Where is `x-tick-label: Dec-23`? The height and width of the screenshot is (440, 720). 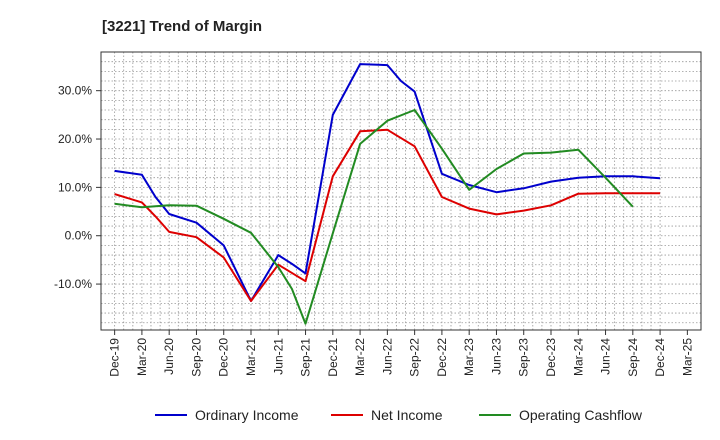 x-tick-label: Dec-23 is located at coordinates (551, 357).